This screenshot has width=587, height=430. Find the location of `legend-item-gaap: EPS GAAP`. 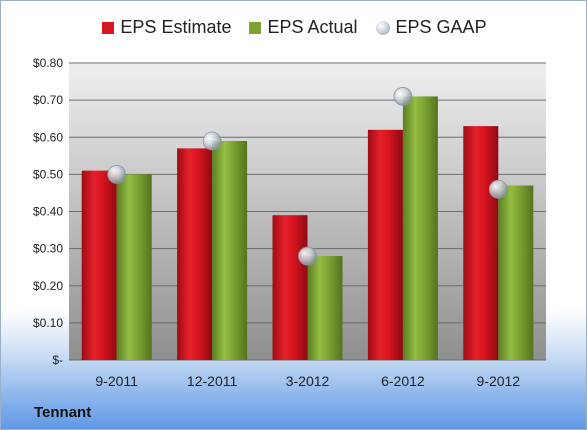

legend-item-gaap: EPS GAAP is located at coordinates (431, 27).